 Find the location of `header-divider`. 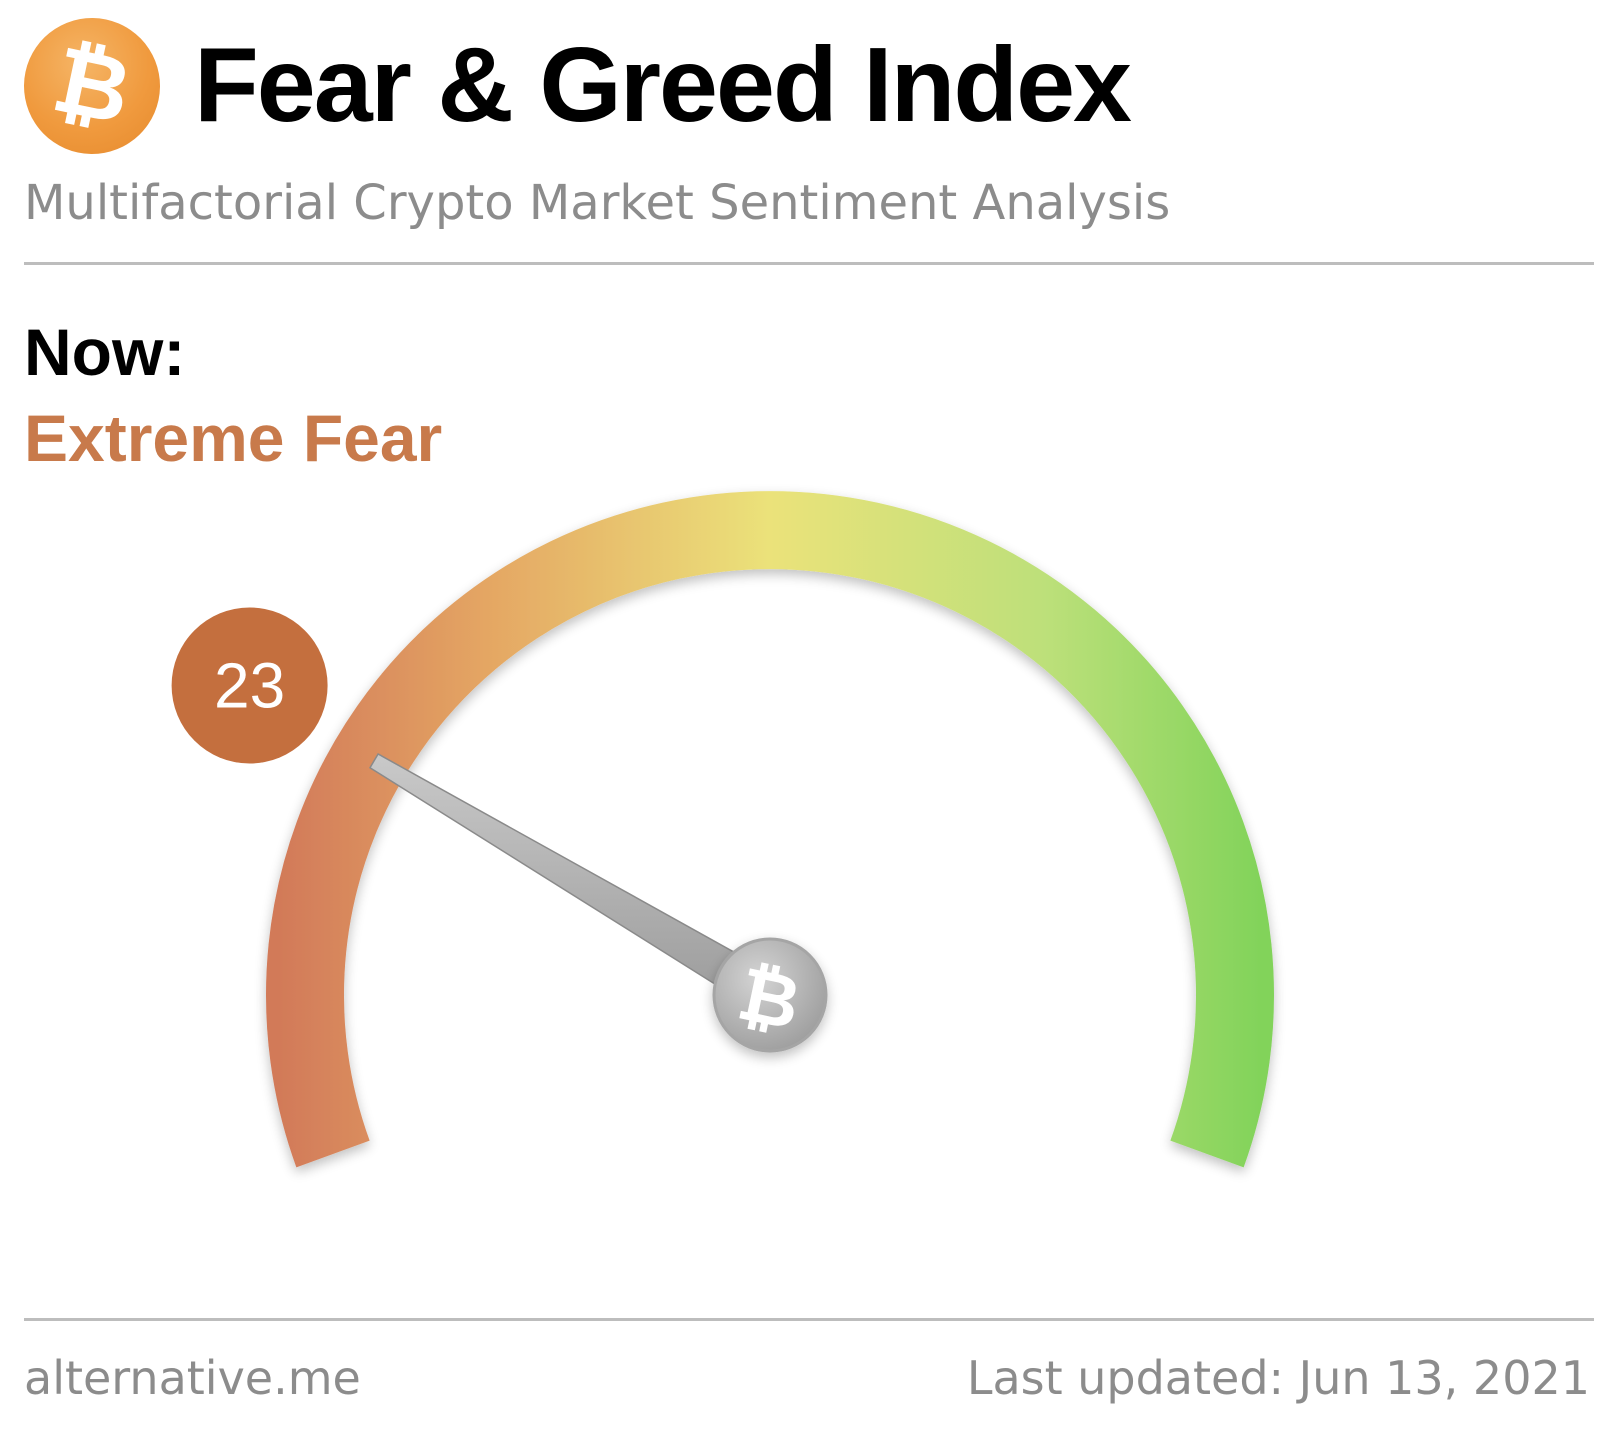

header-divider is located at coordinates (809, 263).